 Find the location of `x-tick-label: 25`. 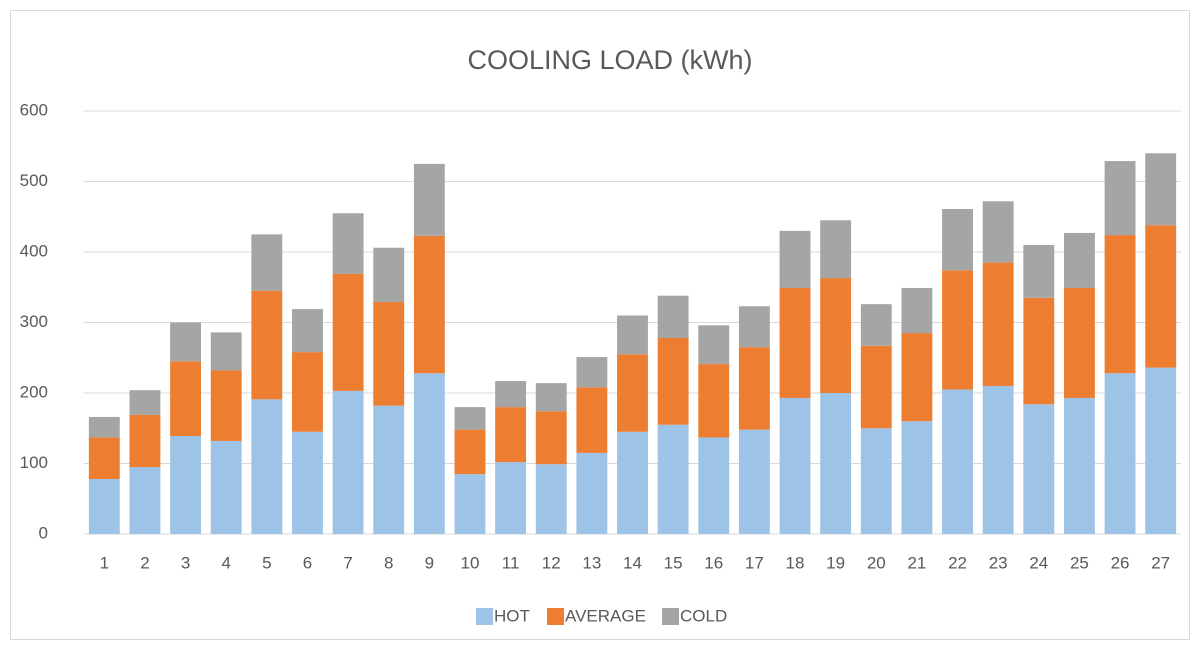

x-tick-label: 25 is located at coordinates (1079, 562).